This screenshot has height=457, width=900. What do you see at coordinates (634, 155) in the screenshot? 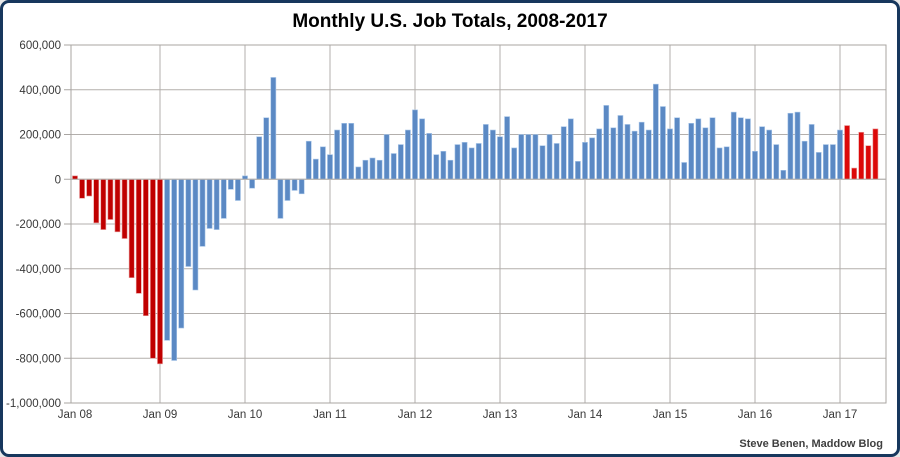
I see `bar-aug-2014` at bounding box center [634, 155].